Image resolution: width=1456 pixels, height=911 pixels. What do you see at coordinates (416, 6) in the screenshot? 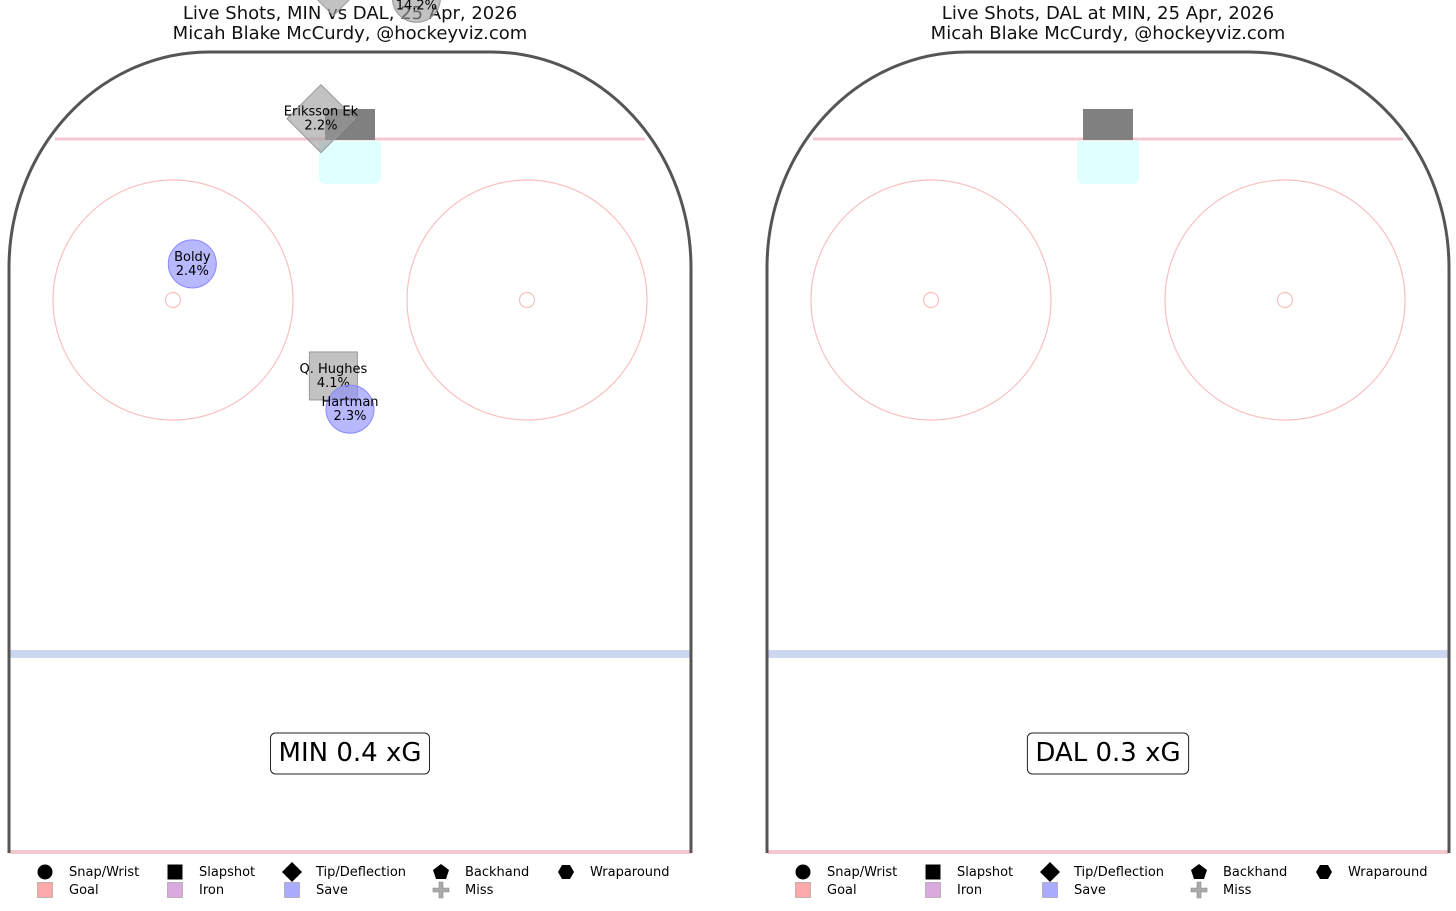
I see `shot-xg-label: 14.2%` at bounding box center [416, 6].